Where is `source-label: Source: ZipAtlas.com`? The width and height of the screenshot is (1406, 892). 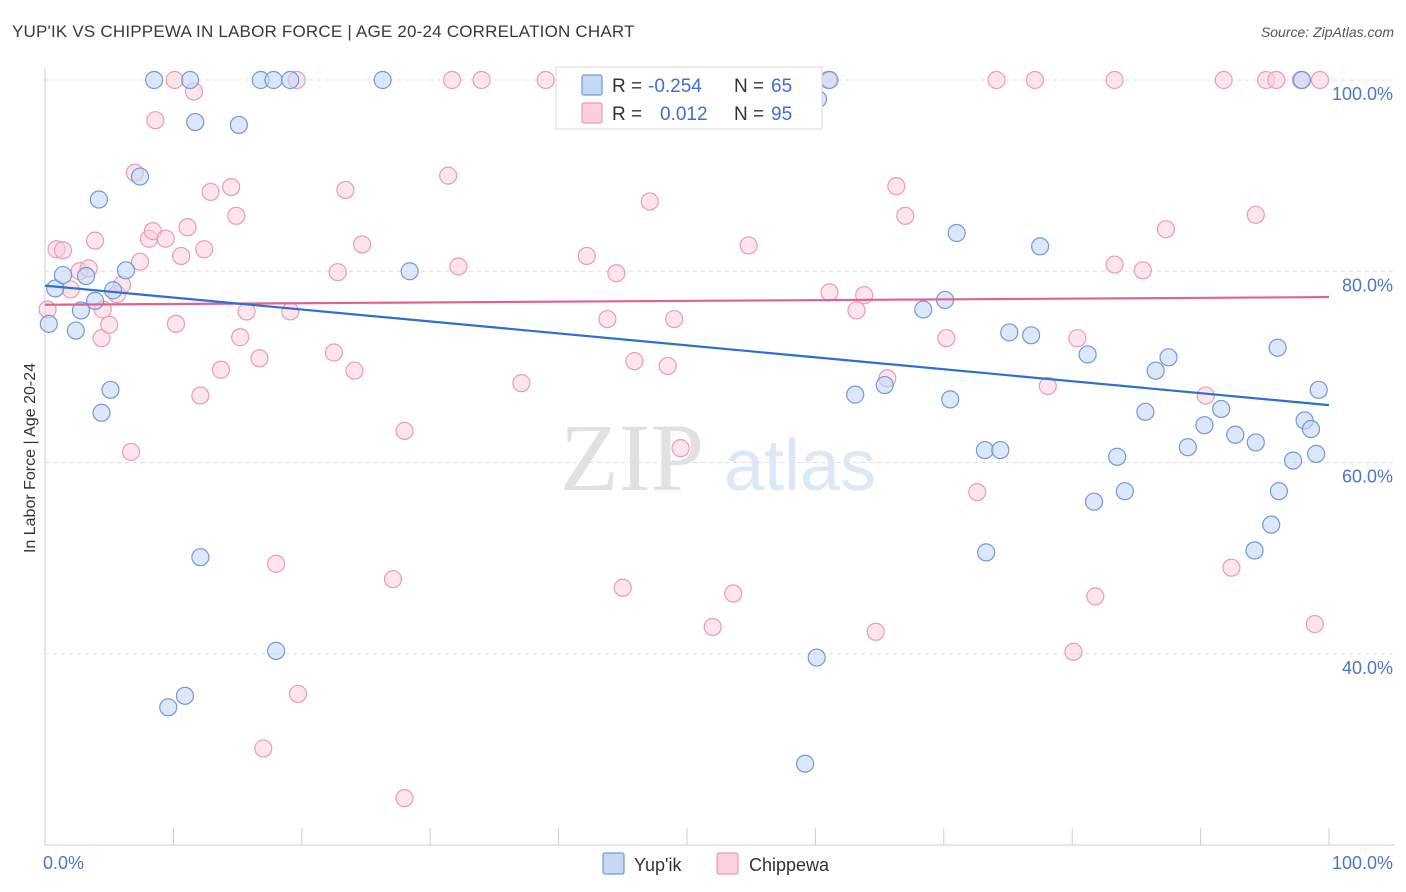 source-label: Source: ZipAtlas.com is located at coordinates (1327, 32).